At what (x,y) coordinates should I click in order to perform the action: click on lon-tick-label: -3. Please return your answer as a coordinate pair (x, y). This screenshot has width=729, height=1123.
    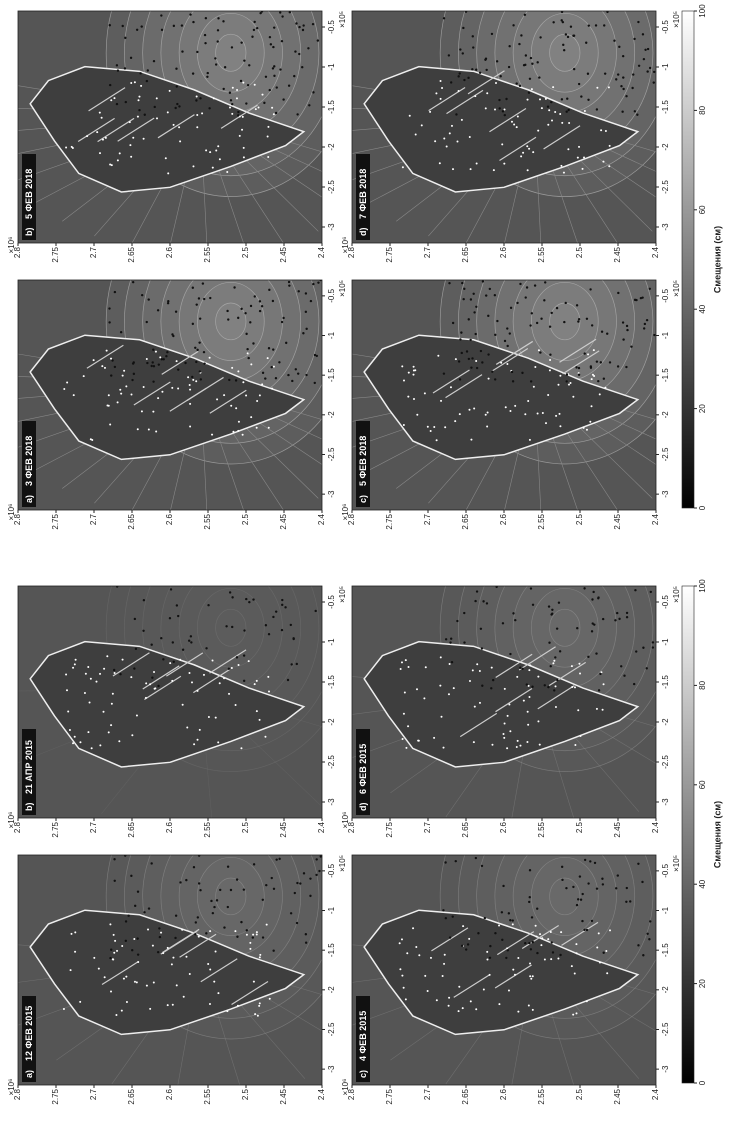
    Looking at the image, I should click on (331, 227).